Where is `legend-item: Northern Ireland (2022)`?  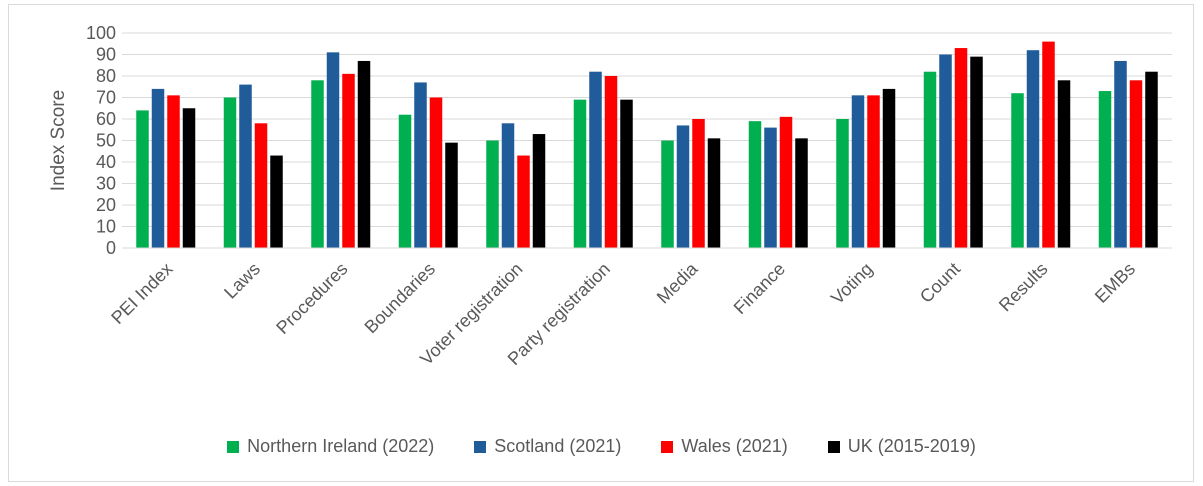 legend-item: Northern Ireland (2022) is located at coordinates (330, 446).